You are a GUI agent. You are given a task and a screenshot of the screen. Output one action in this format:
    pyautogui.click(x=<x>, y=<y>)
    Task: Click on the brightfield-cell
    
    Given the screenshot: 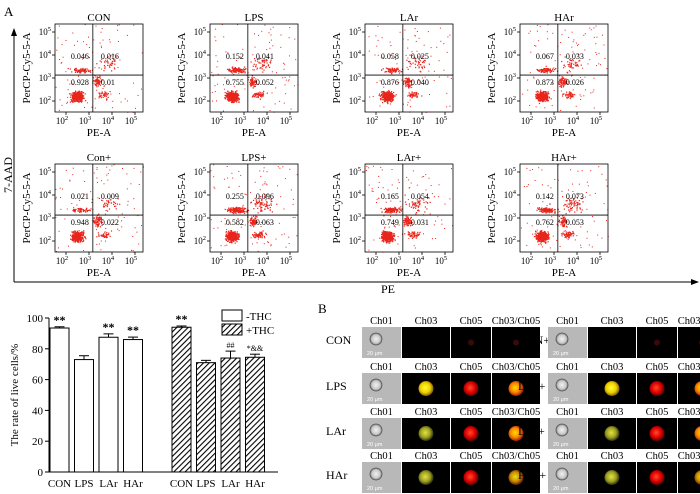 What is the action you would take?
    pyautogui.click(x=376, y=339)
    